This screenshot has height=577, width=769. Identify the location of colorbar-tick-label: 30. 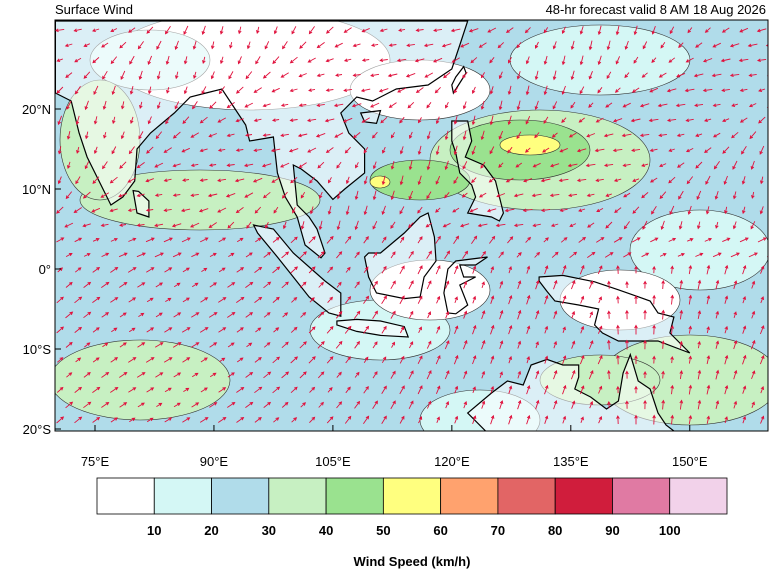
(269, 530).